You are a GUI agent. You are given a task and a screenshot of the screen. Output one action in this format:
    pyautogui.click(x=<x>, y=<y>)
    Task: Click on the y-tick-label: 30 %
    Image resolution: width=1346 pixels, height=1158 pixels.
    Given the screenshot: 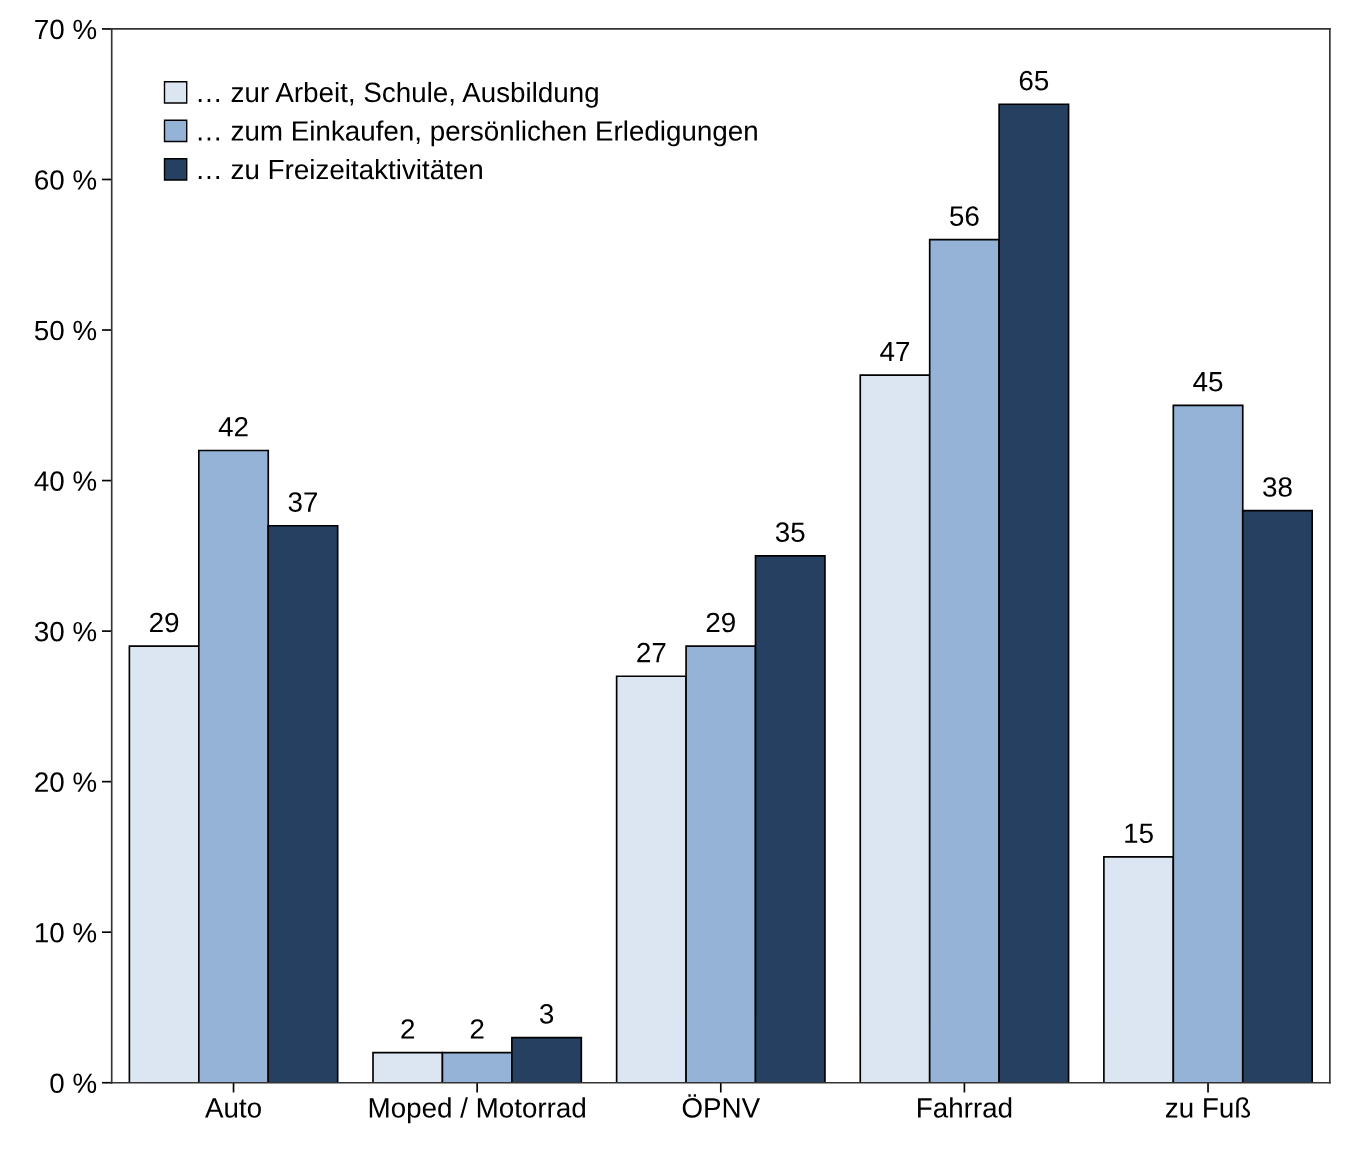 What is the action you would take?
    pyautogui.click(x=65, y=631)
    